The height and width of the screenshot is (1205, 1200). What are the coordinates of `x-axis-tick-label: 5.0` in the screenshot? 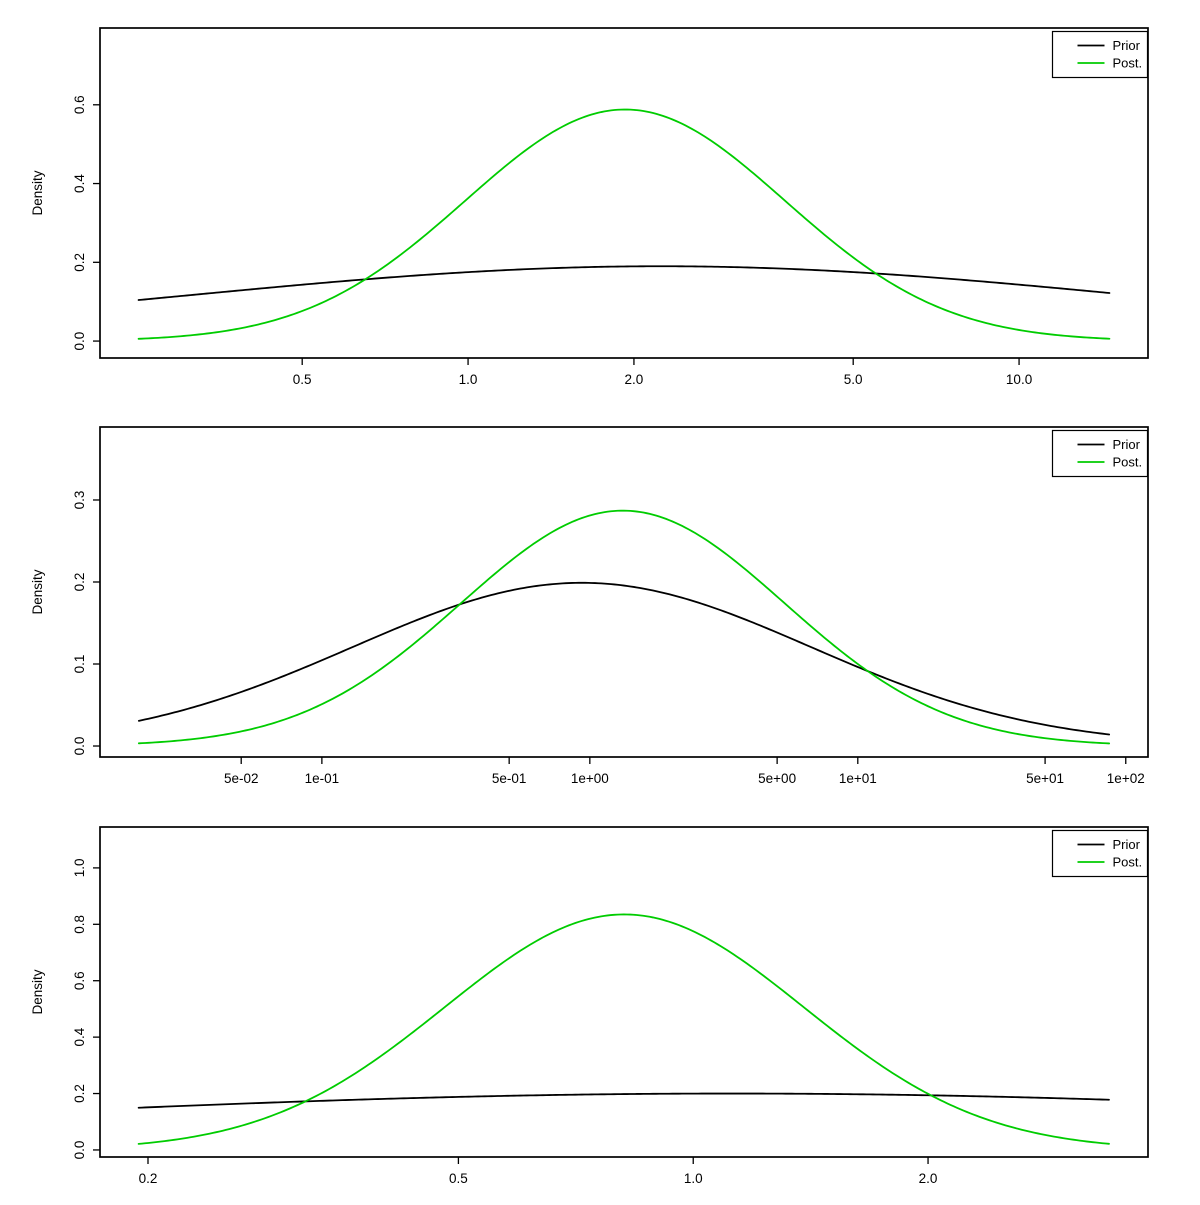 It's located at (853, 379).